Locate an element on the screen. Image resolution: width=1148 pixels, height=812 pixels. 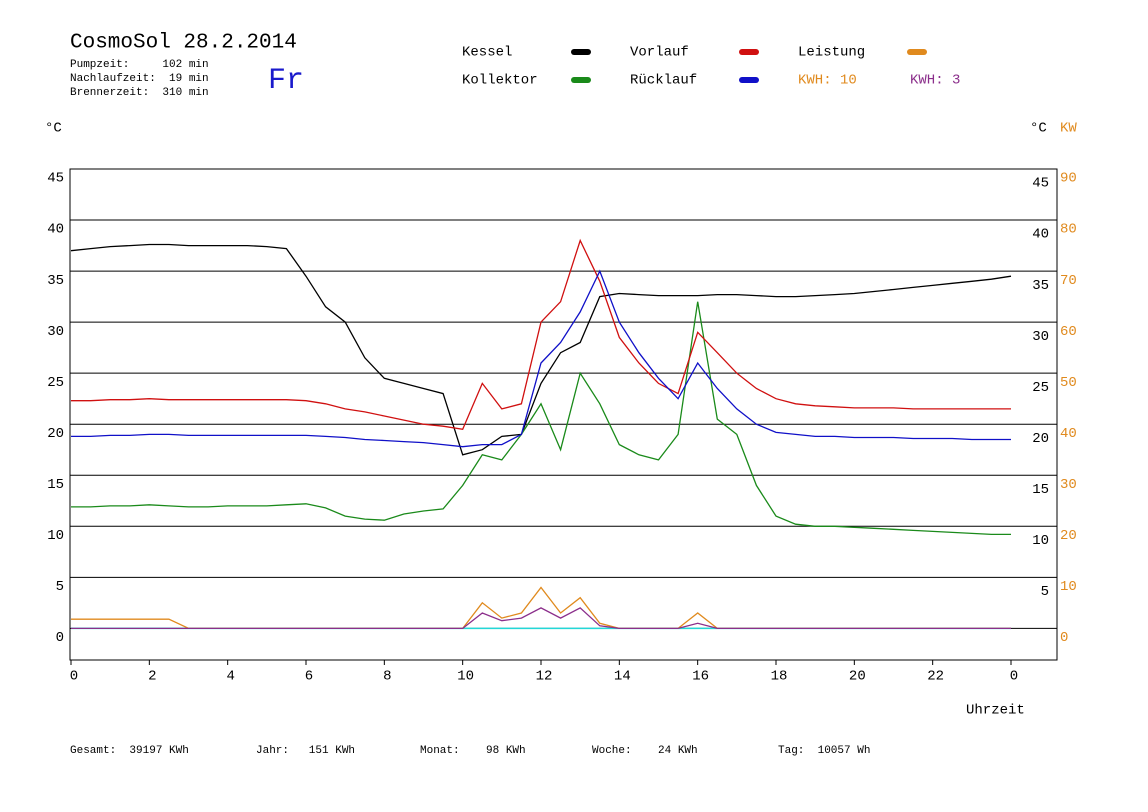
y2-tick-label: 20 is located at coordinates (1068, 536).